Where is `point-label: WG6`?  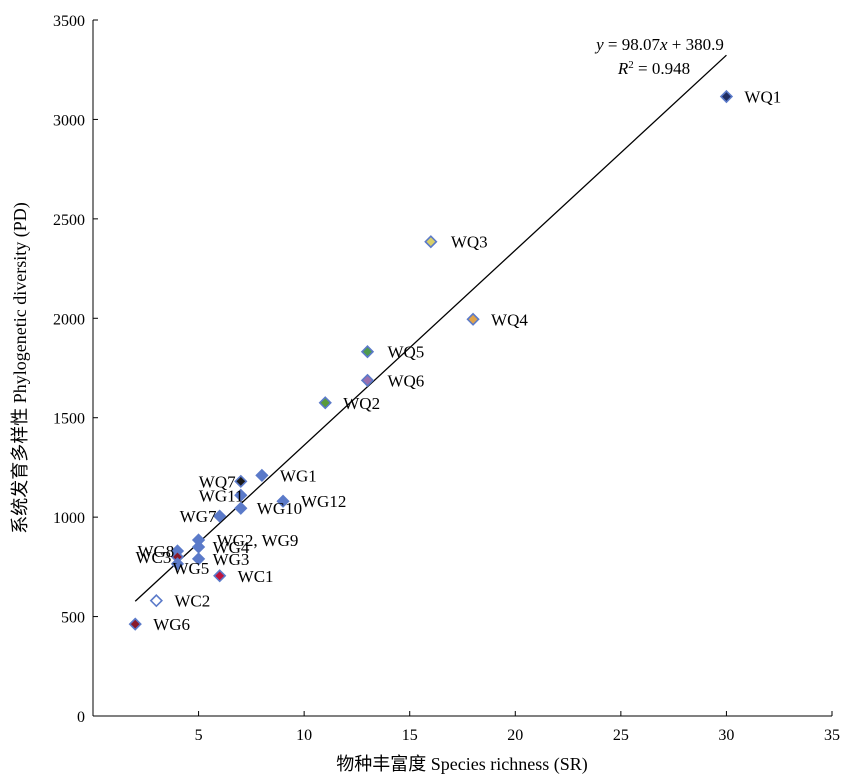
point-label: WG6 is located at coordinates (171, 624).